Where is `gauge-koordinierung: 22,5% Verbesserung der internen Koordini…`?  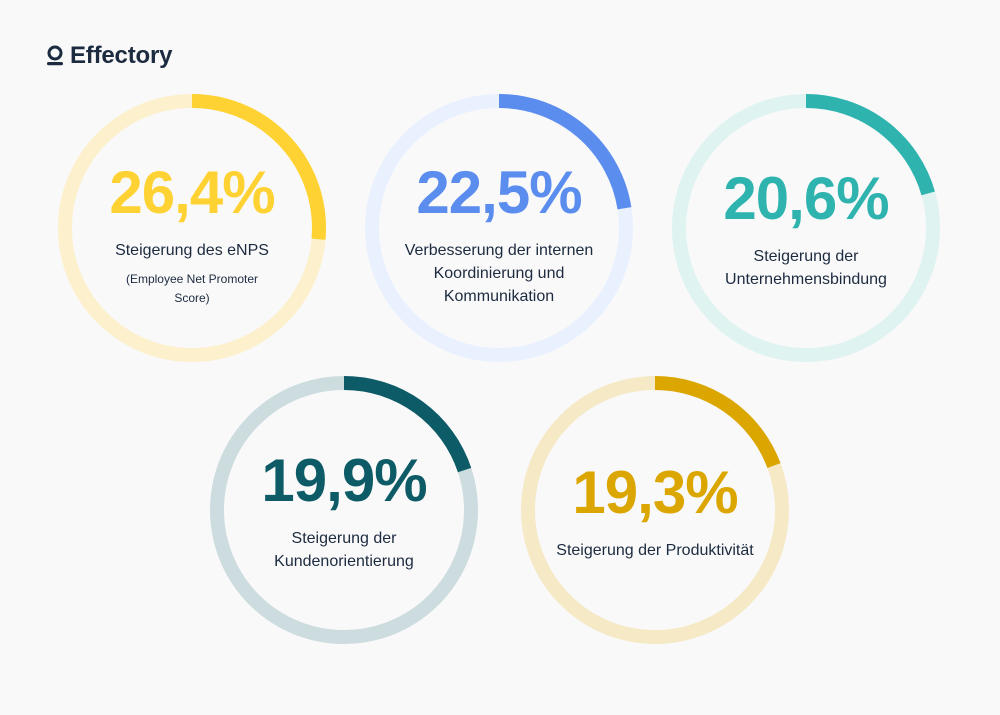 gauge-koordinierung: 22,5% Verbesserung der internen Koordini… is located at coordinates (499, 228).